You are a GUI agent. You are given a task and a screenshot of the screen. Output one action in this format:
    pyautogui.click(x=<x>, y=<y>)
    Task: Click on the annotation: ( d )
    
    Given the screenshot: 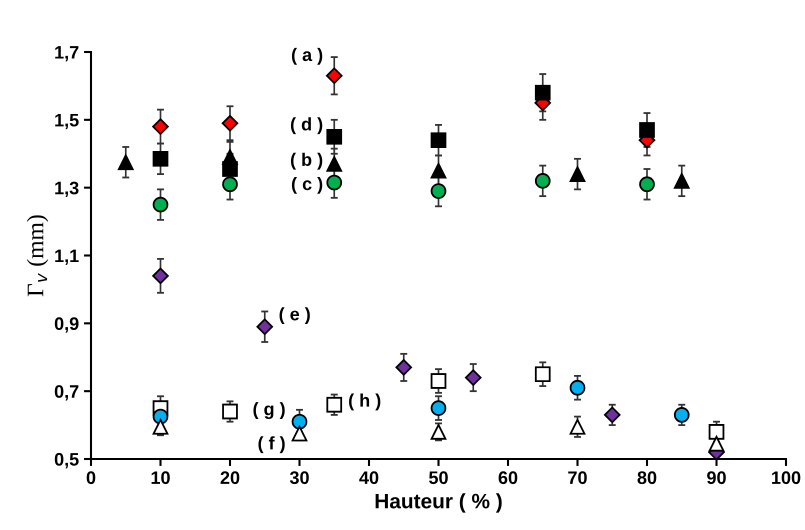 What is the action you would take?
    pyautogui.click(x=306, y=125)
    